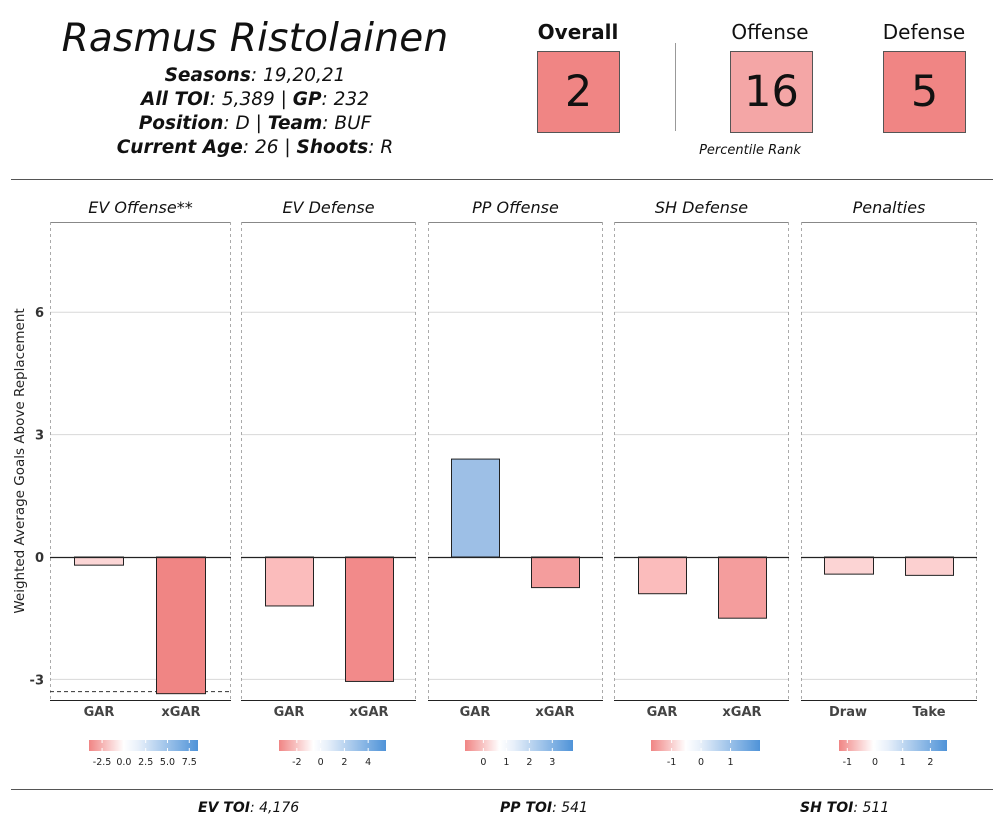  I want to click on toi-line: All TOI: 5,389 | GP: 232, so click(255, 99).